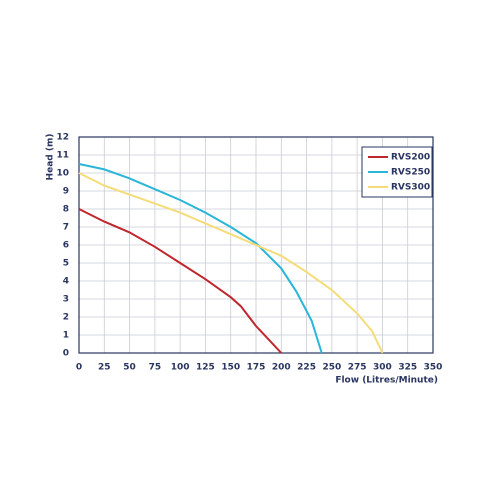  What do you see at coordinates (129, 368) in the screenshot?
I see `x-tick-label: 50` at bounding box center [129, 368].